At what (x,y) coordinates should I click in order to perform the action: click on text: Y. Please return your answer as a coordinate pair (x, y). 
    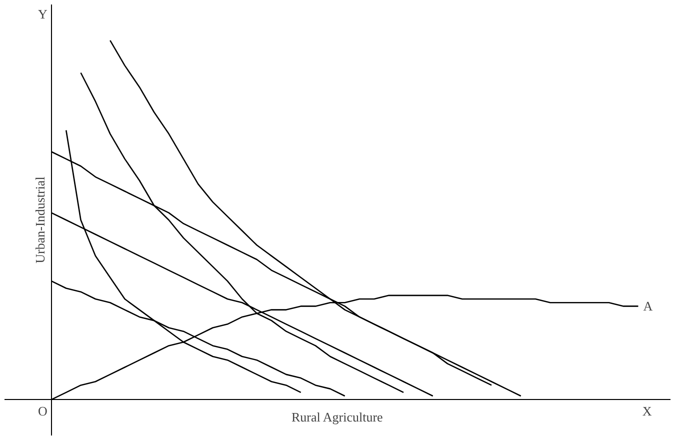
    Looking at the image, I should click on (43, 14).